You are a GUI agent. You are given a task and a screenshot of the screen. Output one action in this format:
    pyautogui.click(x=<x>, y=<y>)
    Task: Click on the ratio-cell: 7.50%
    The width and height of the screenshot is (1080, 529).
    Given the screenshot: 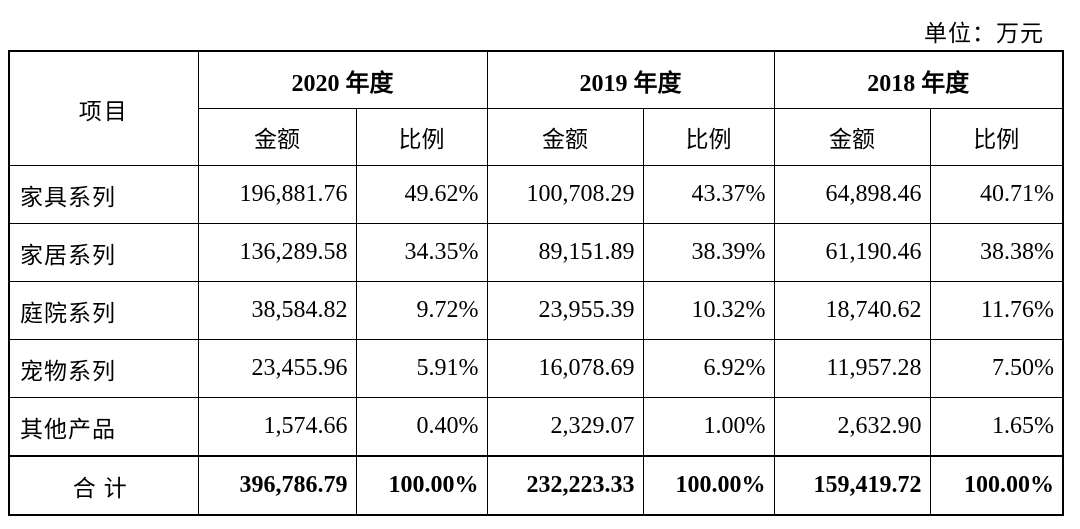 What is the action you would take?
    pyautogui.click(x=996, y=368)
    